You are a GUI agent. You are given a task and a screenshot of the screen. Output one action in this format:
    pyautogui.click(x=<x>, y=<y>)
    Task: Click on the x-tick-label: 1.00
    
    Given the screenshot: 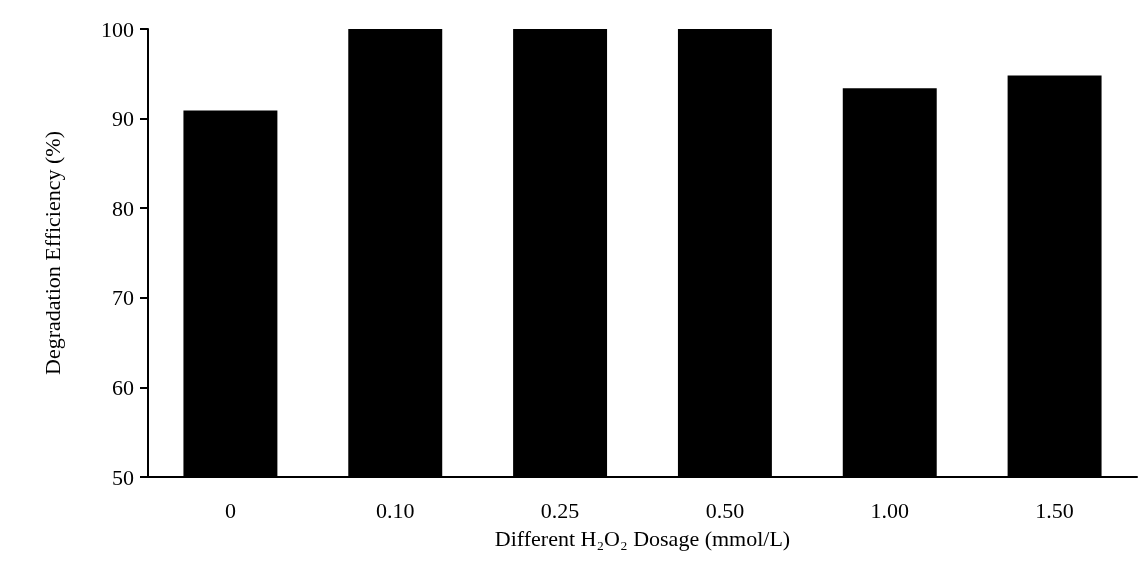 What is the action you would take?
    pyautogui.click(x=889, y=510)
    